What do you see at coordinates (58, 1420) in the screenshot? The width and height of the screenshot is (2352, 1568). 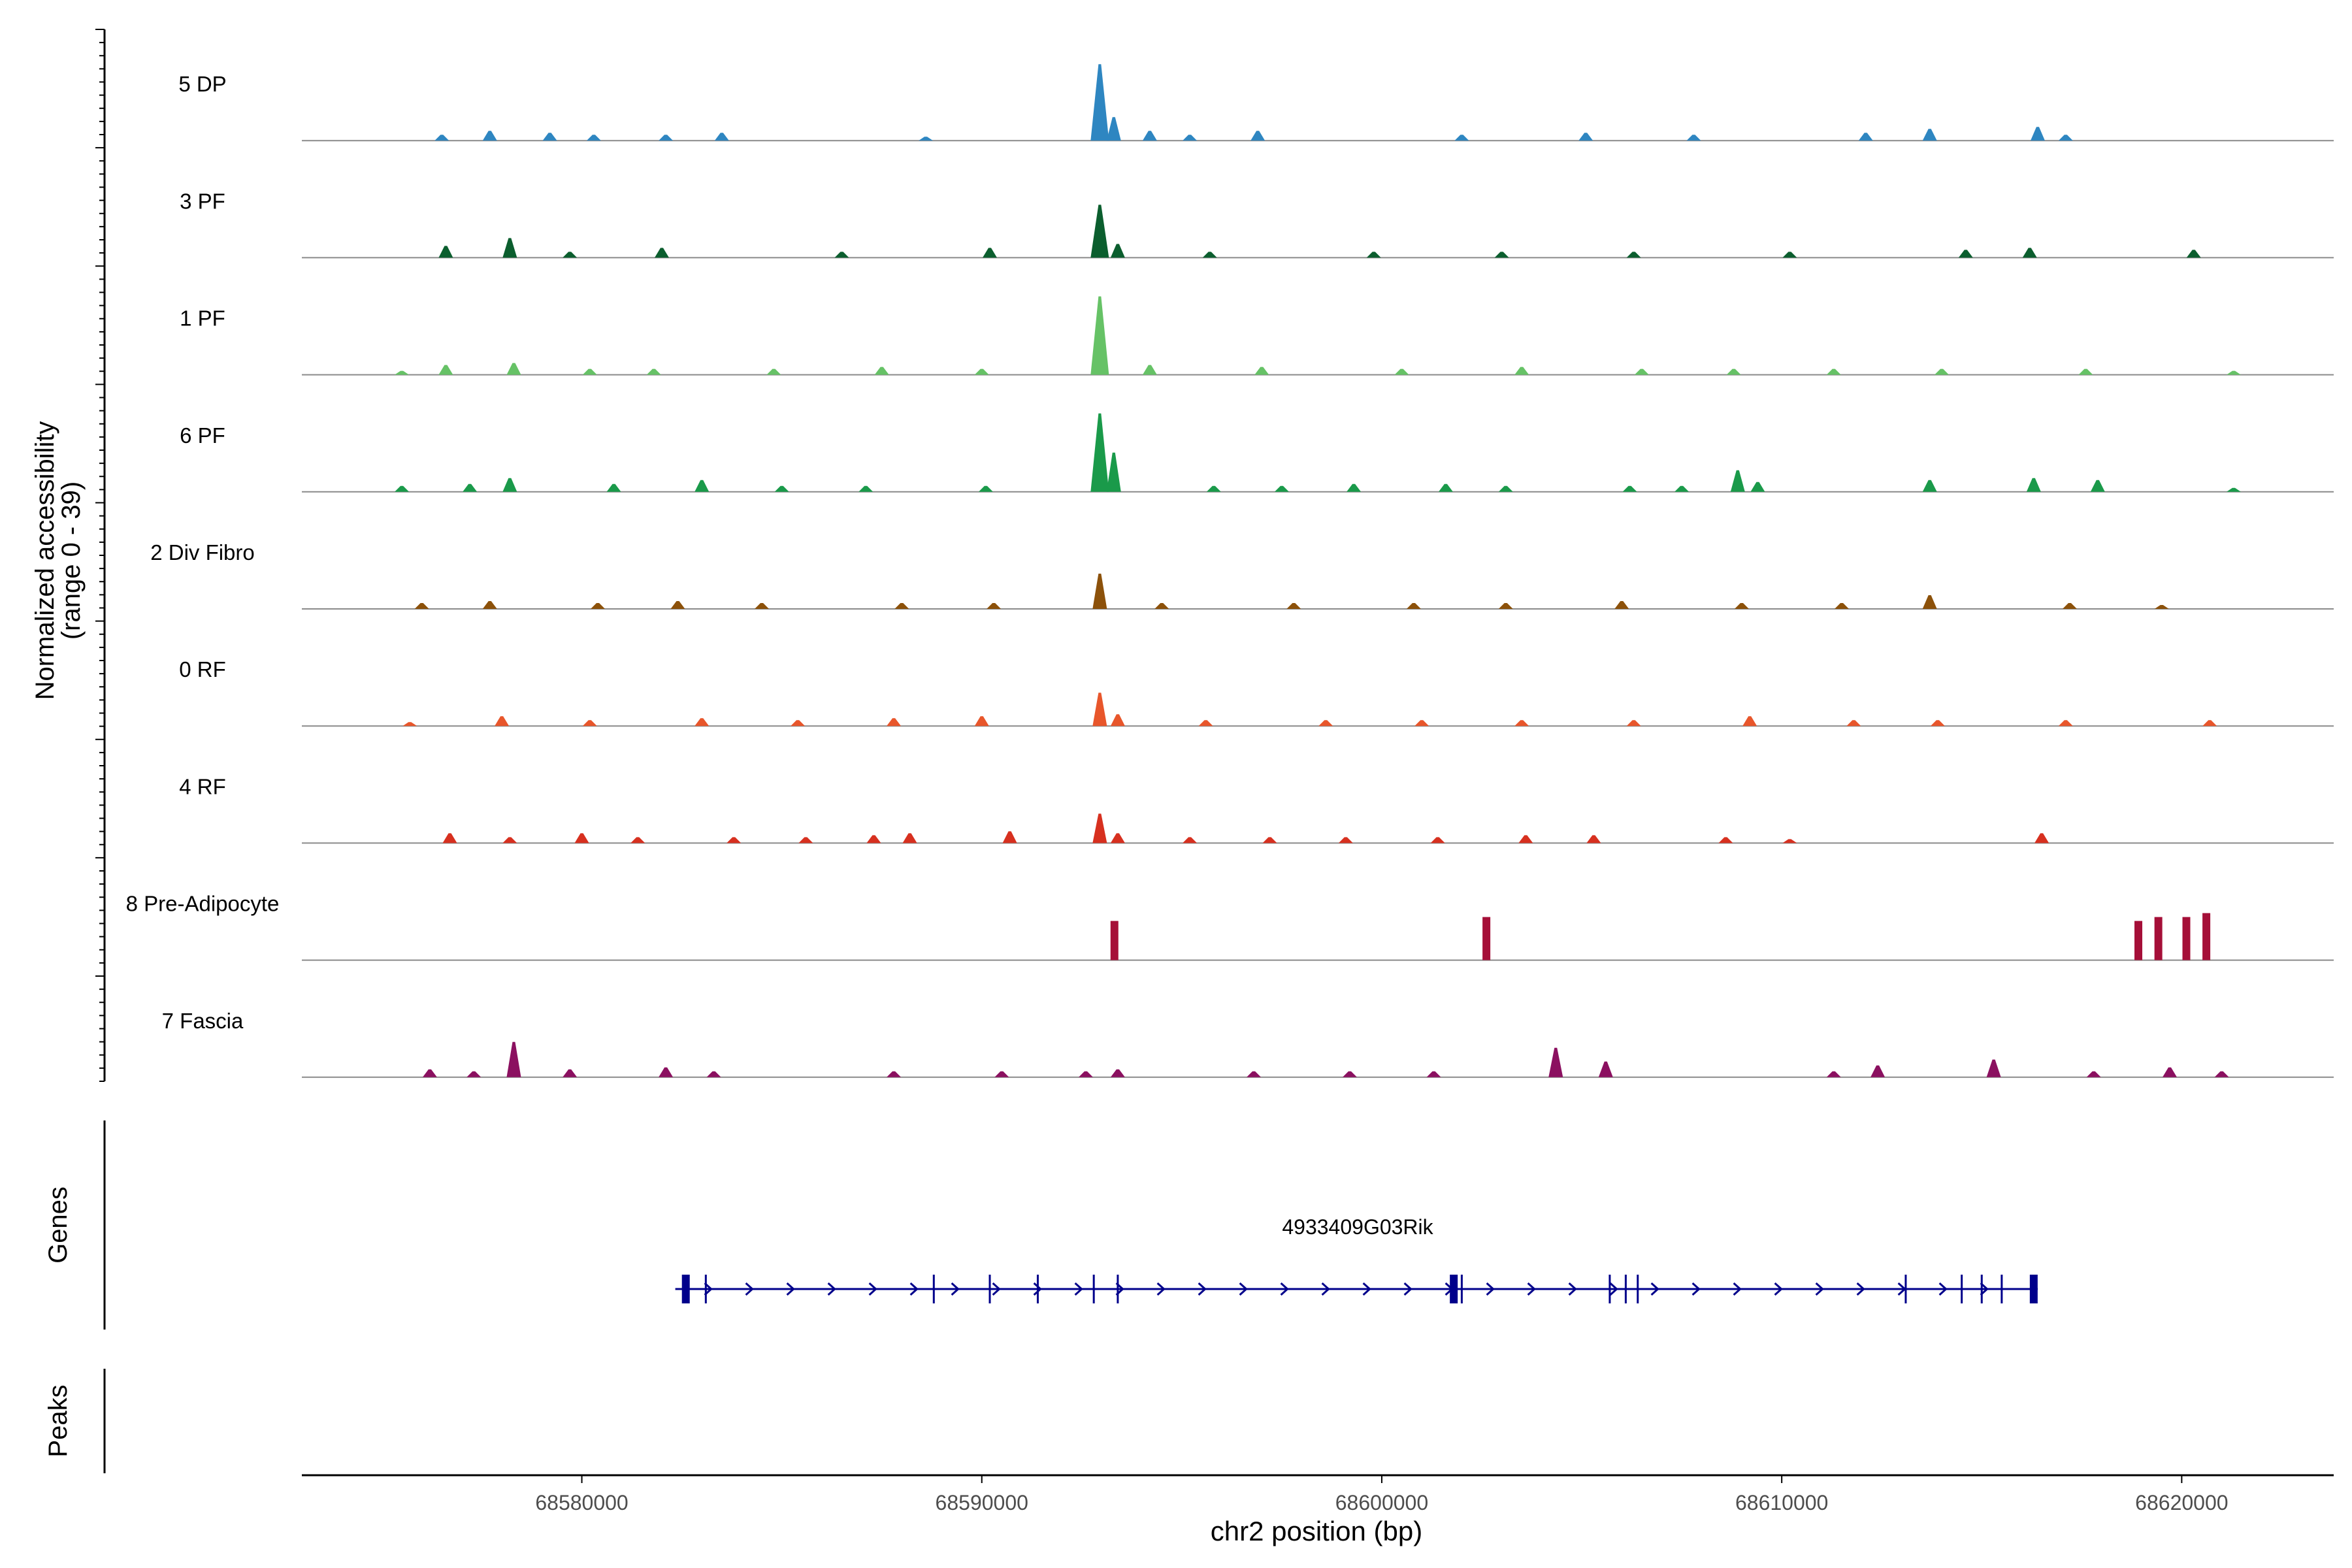 I see `peaks-track-label: Peaks` at bounding box center [58, 1420].